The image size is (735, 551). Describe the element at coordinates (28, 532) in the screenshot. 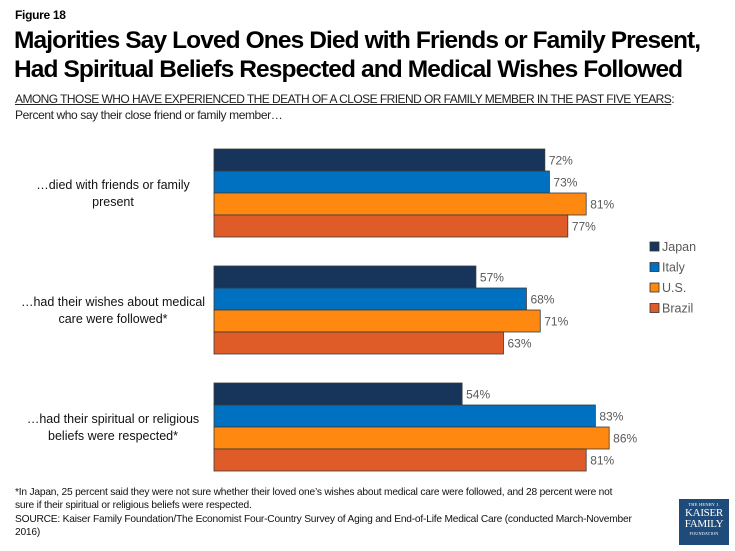

I see `footnote-source-line-2: 2016)` at that location.